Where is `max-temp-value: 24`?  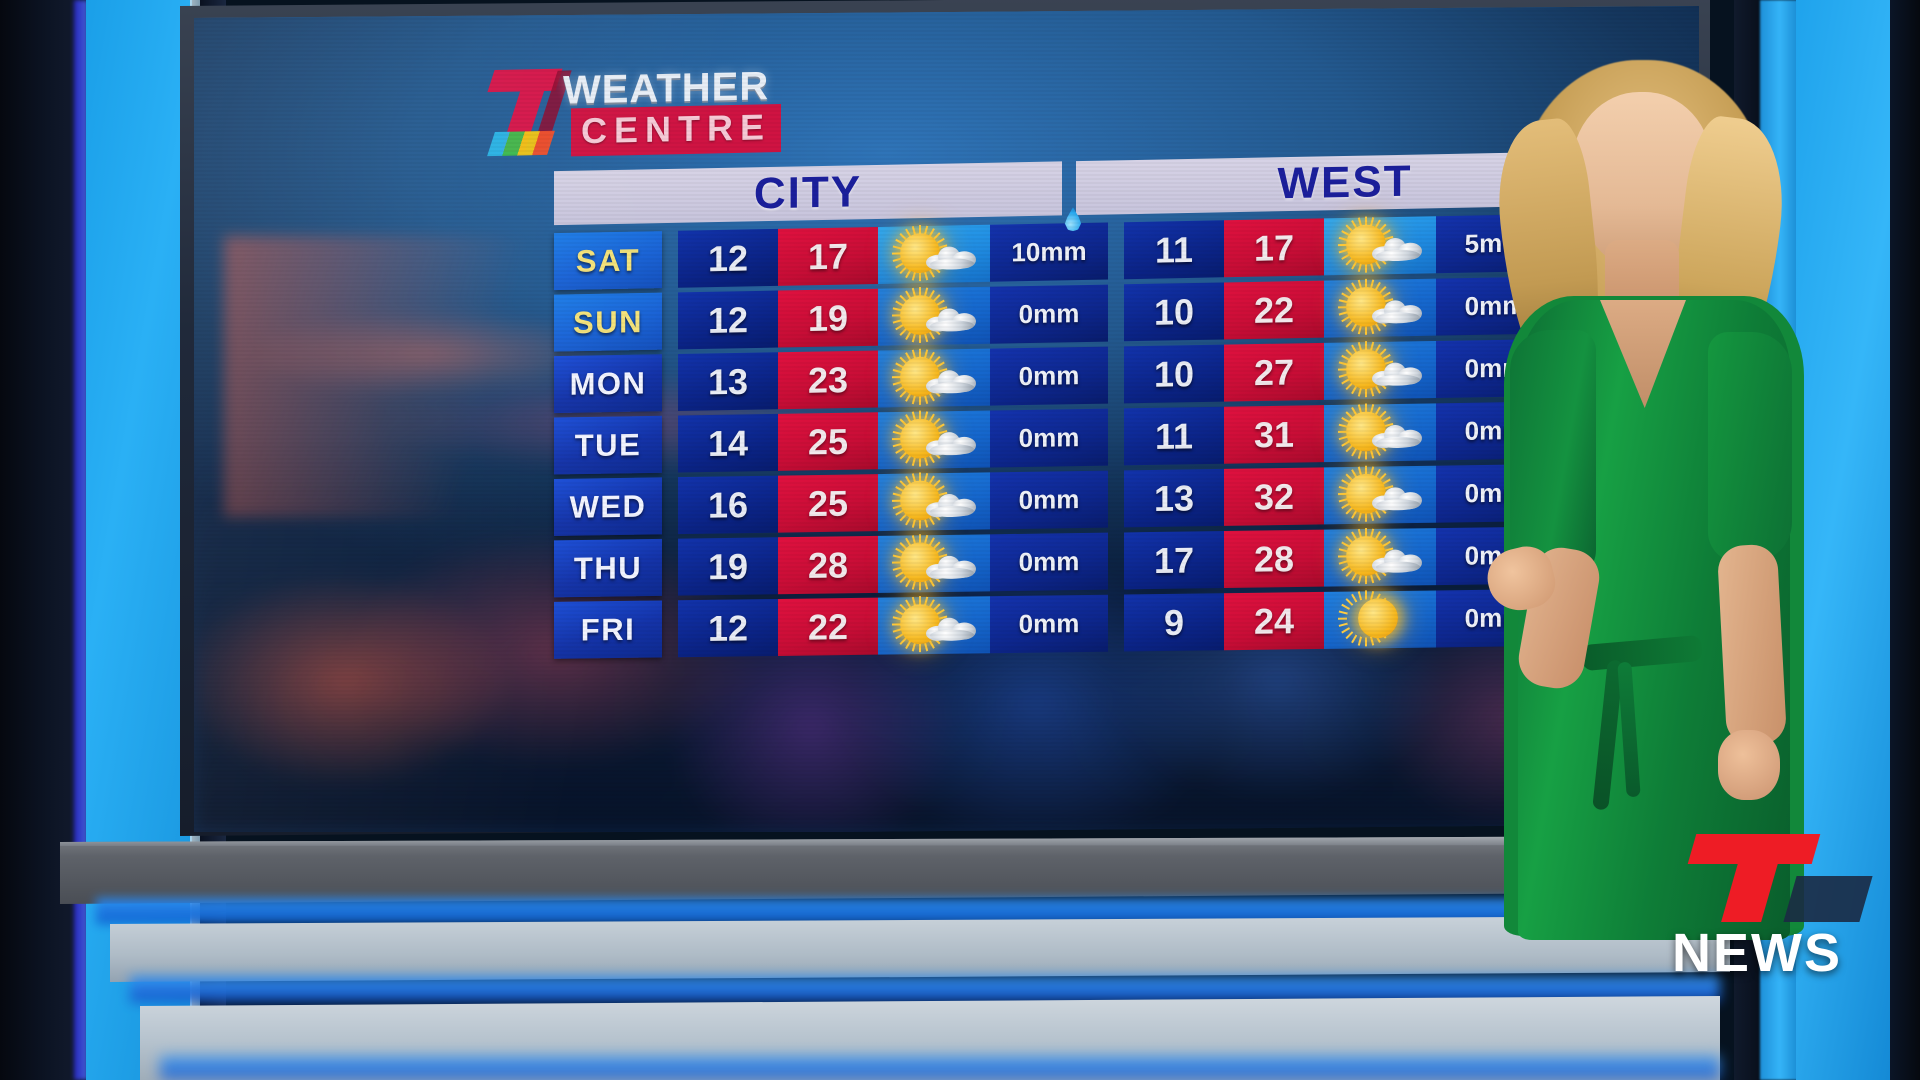
max-temp-value: 24 is located at coordinates (1274, 620).